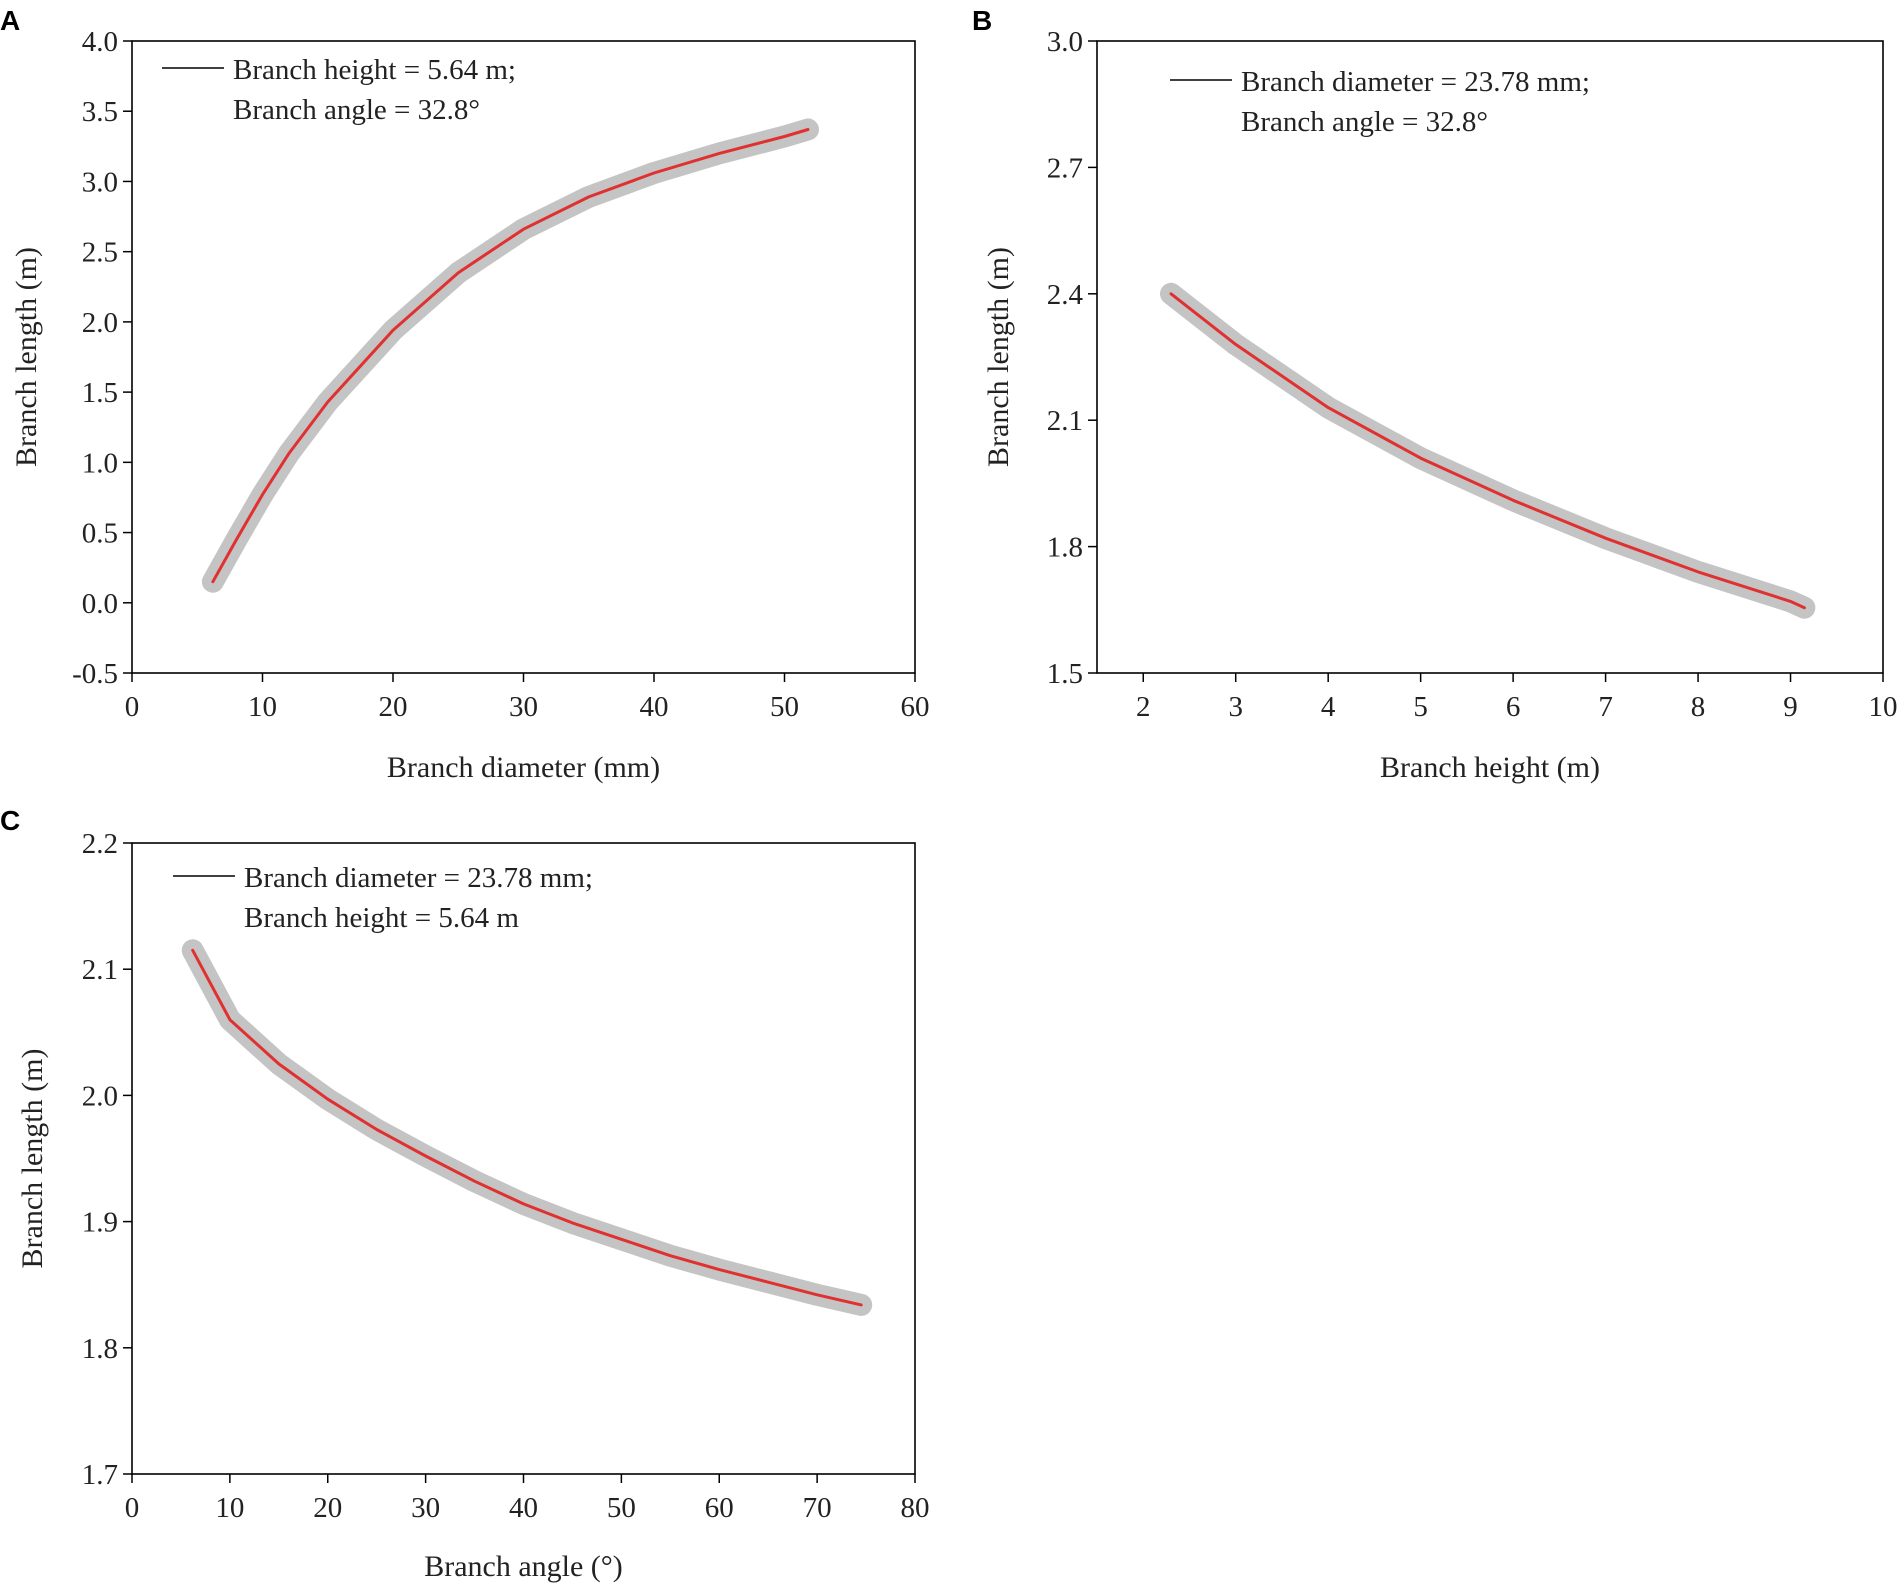 Image resolution: width=1904 pixels, height=1587 pixels. I want to click on panel-a-y-axis-title: Branch length (m), so click(26, 357).